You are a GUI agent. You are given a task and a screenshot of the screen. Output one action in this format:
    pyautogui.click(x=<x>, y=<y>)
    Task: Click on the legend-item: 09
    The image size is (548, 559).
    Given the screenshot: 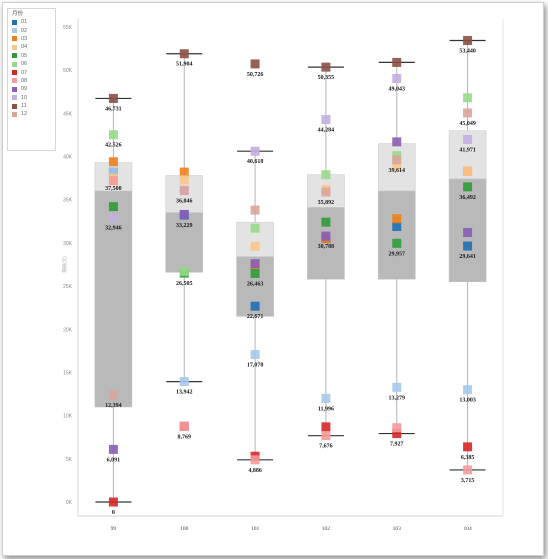 What is the action you would take?
    pyautogui.click(x=31, y=89)
    